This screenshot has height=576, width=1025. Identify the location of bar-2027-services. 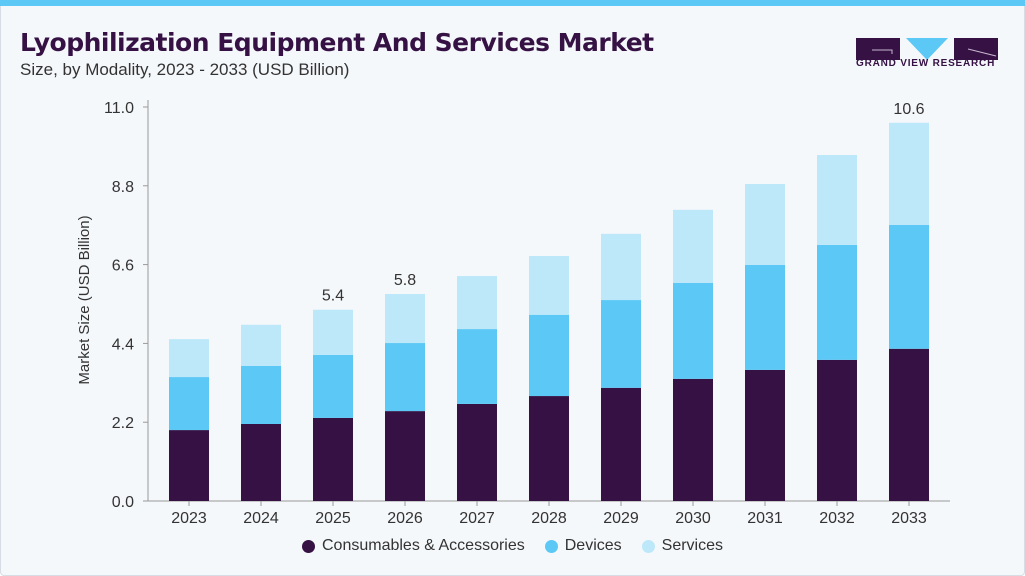
(477, 303).